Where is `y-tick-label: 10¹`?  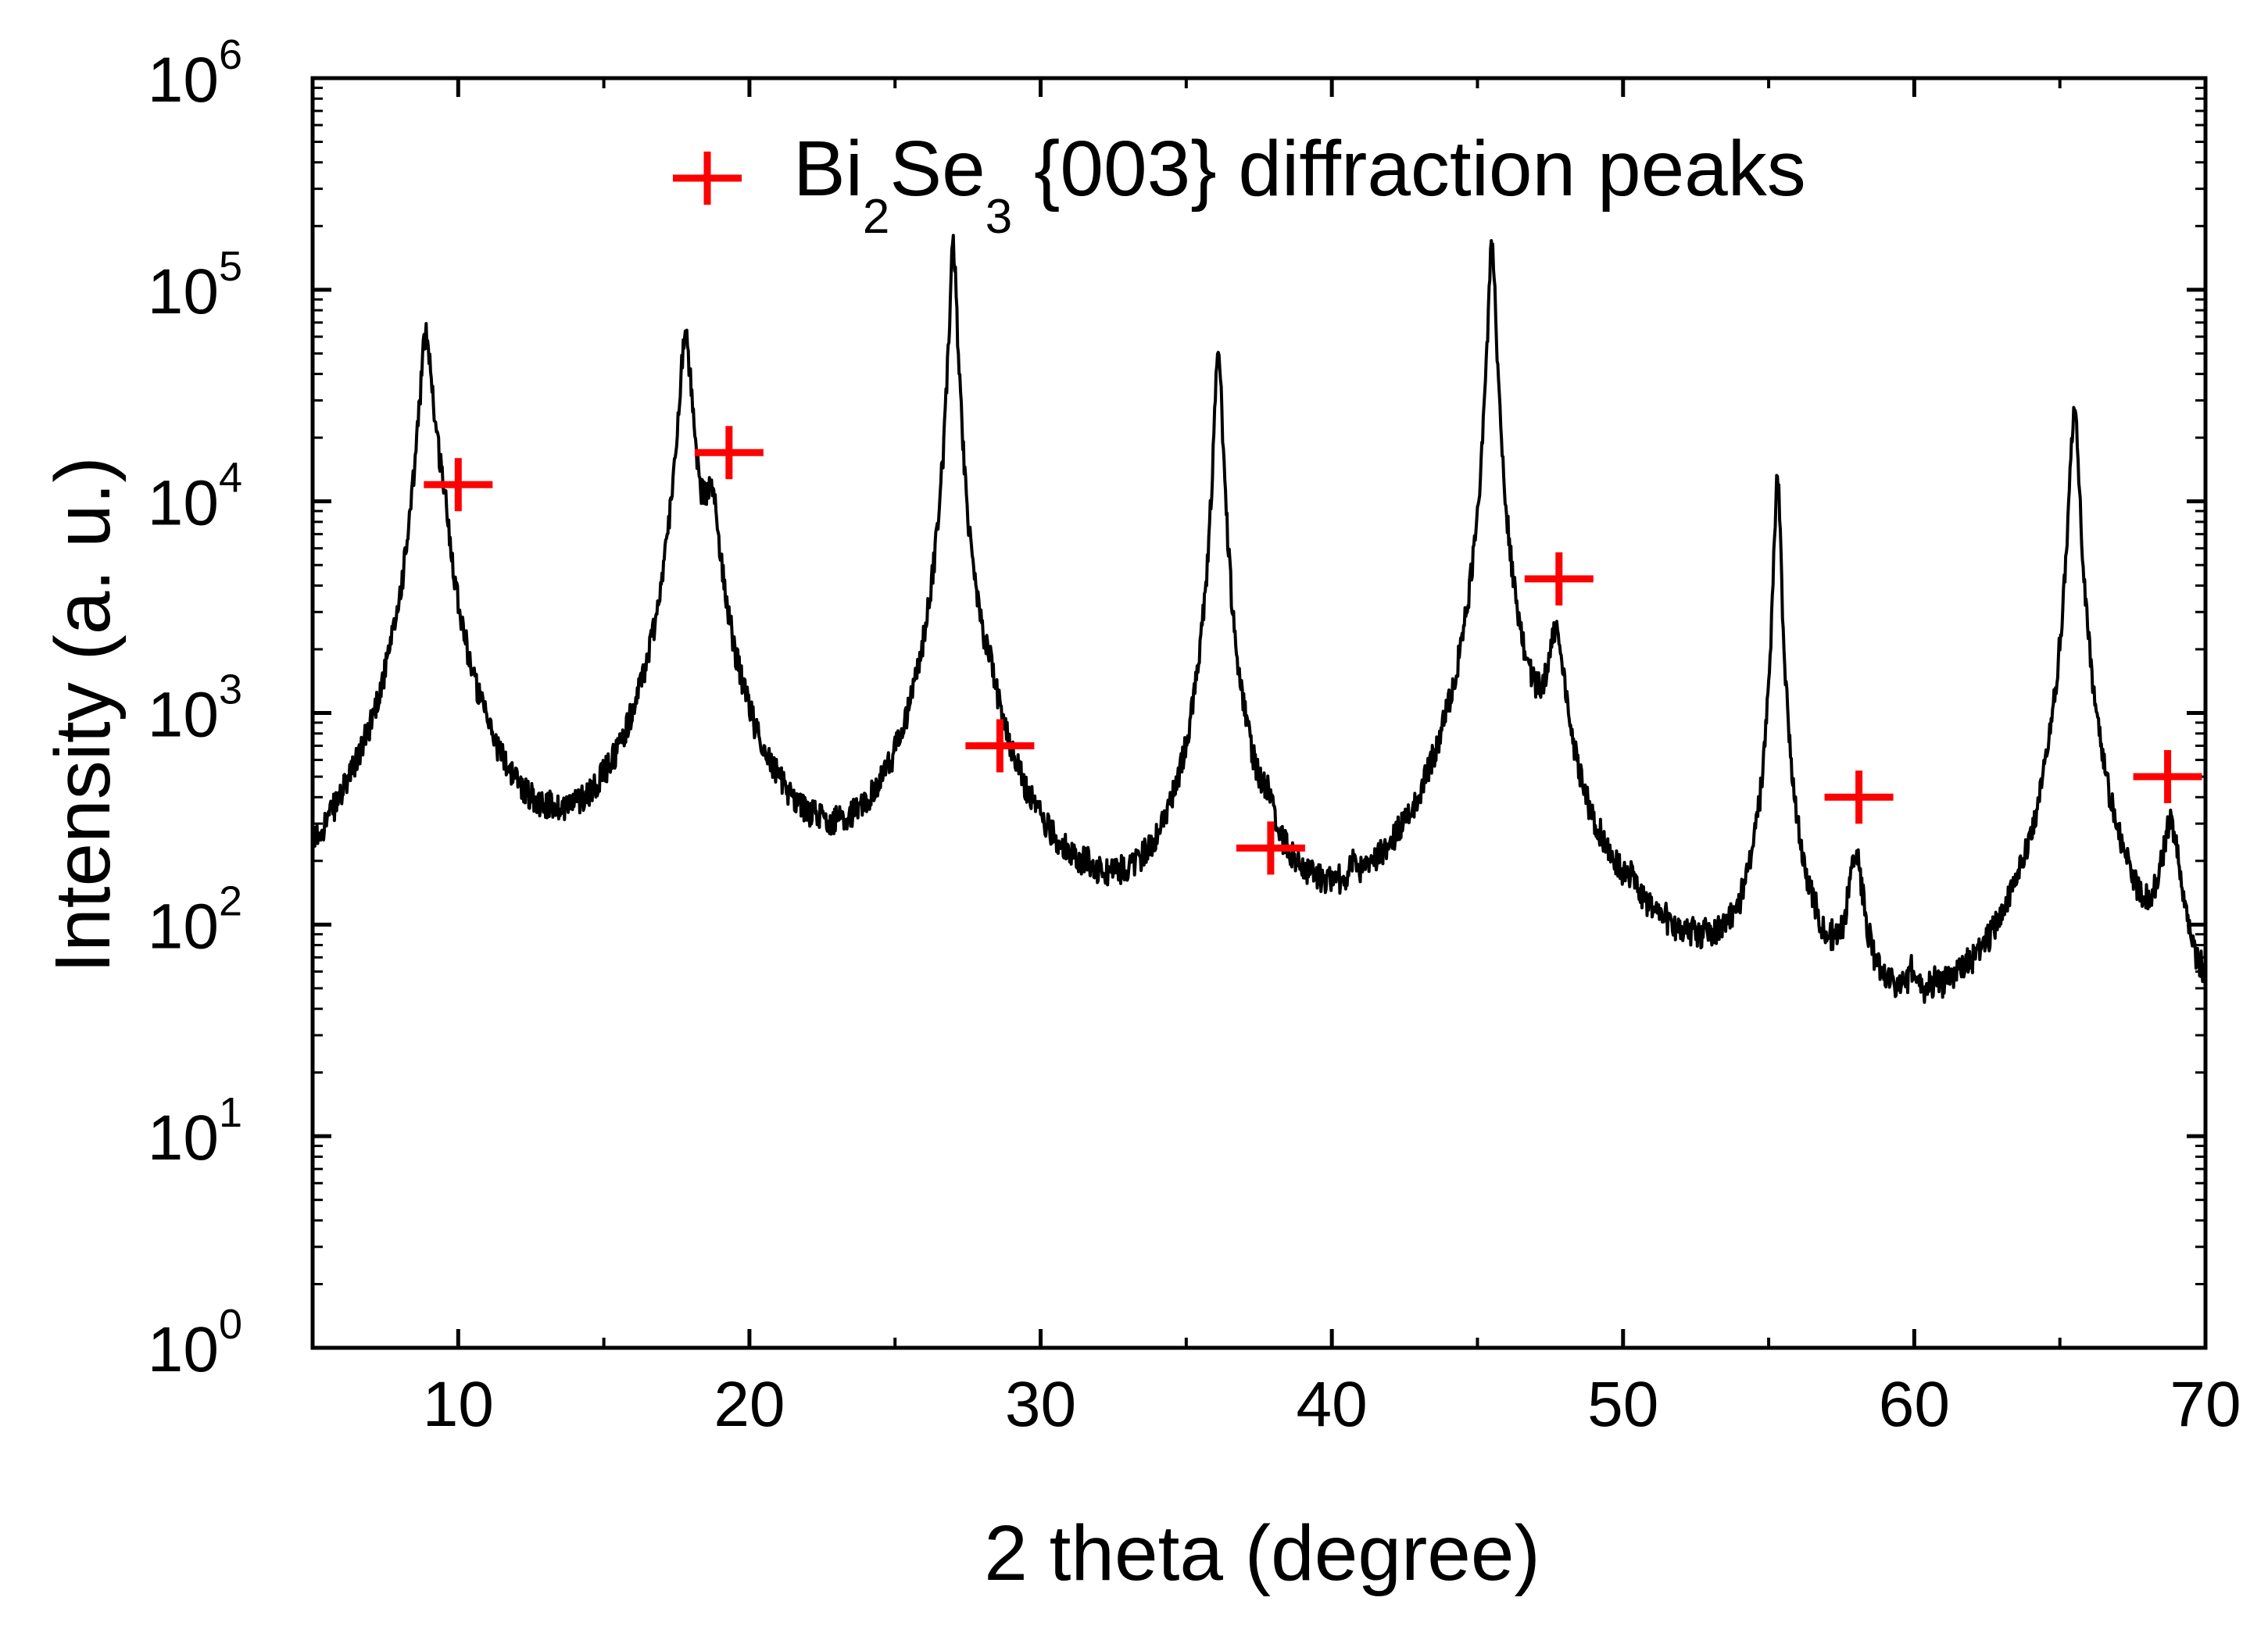
y-tick-label: 10¹ is located at coordinates (195, 1131).